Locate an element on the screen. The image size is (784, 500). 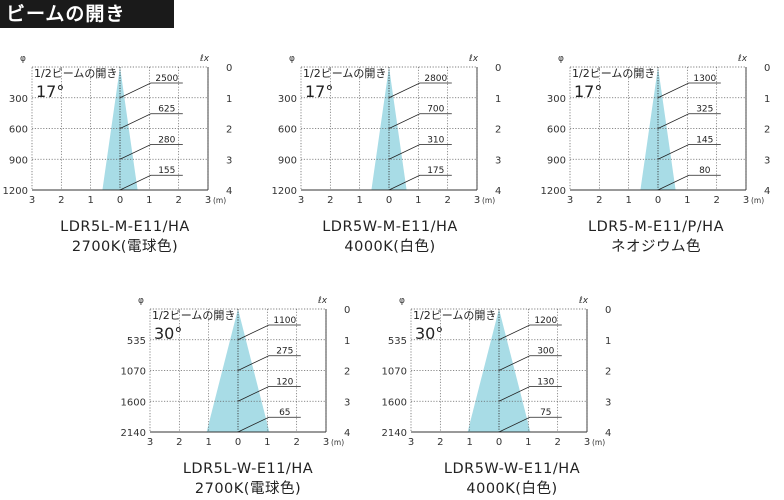
illuminance-label: 145 is located at coordinates (704, 140).